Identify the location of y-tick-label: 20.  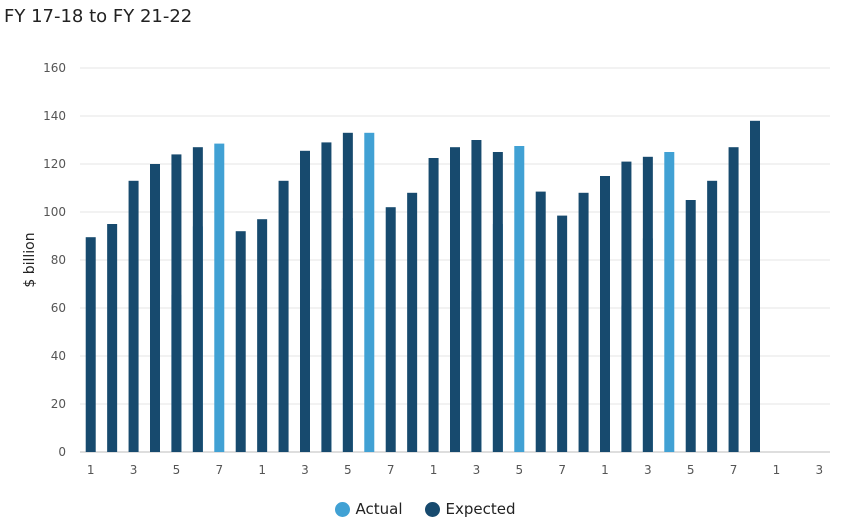
(58, 404).